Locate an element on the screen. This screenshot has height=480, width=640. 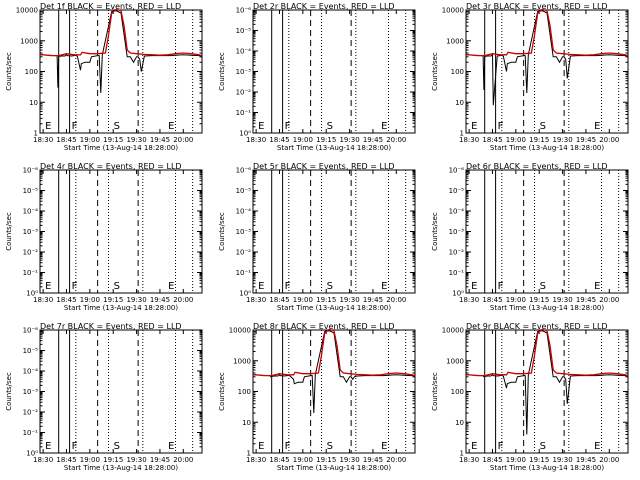
panel-title: Det 3r BLACK = Events, RED = LLD is located at coordinates (537, 6).